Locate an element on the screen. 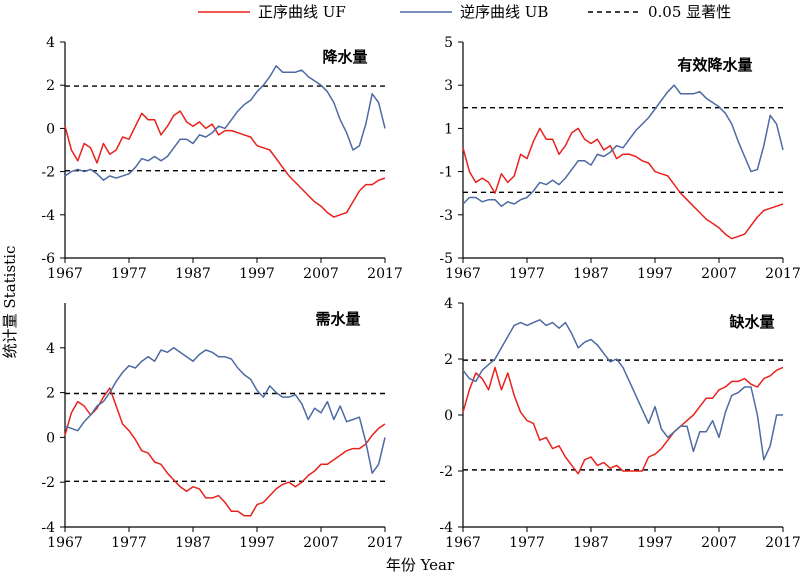 This screenshot has width=800, height=578. y-tick-label: 5 is located at coordinates (448, 43).